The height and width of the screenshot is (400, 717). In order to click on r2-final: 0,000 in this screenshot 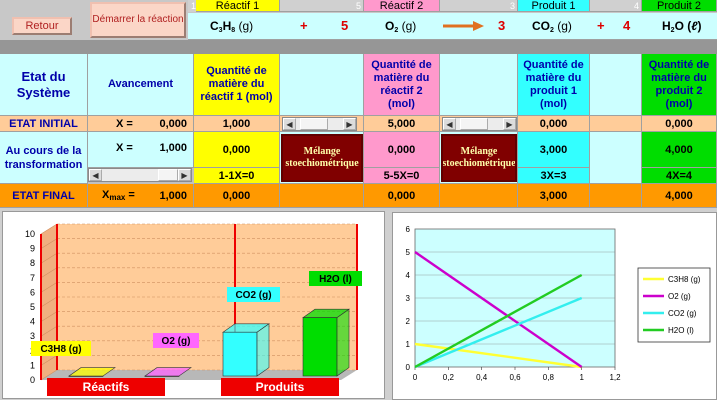, I will do `click(402, 196)`.